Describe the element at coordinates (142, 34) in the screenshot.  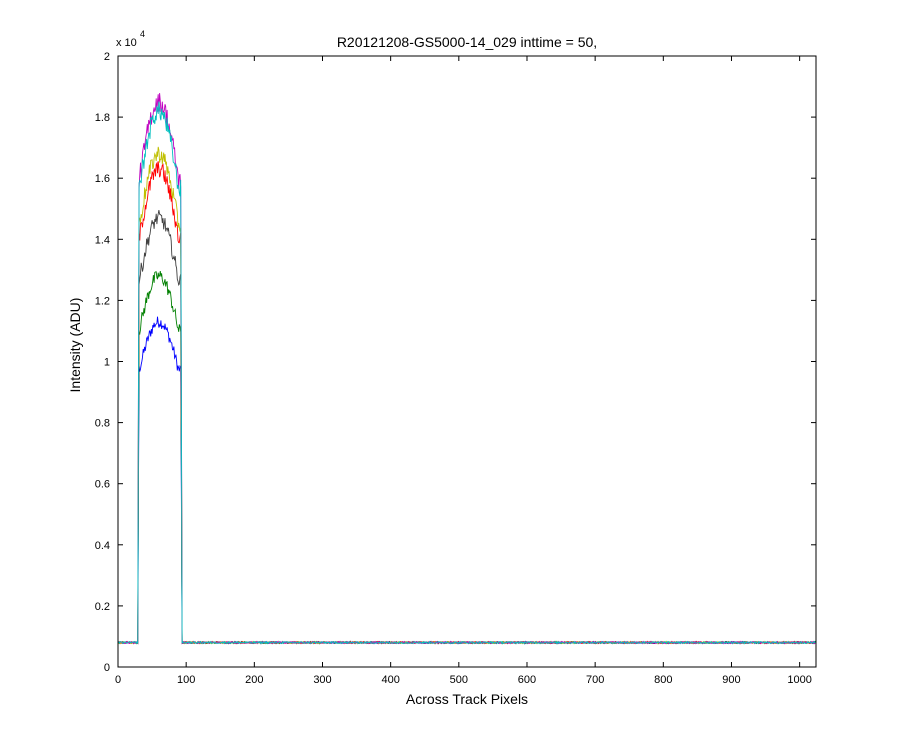
I see `y-multiplier-exponent: 4` at that location.